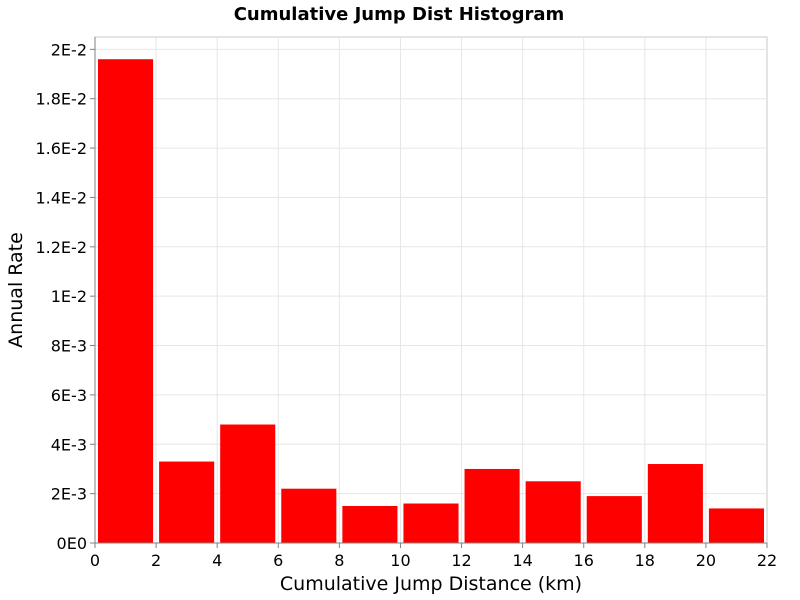 The width and height of the screenshot is (800, 600). What do you see at coordinates (69, 444) in the screenshot?
I see `y-tick-label: 4E-3` at bounding box center [69, 444].